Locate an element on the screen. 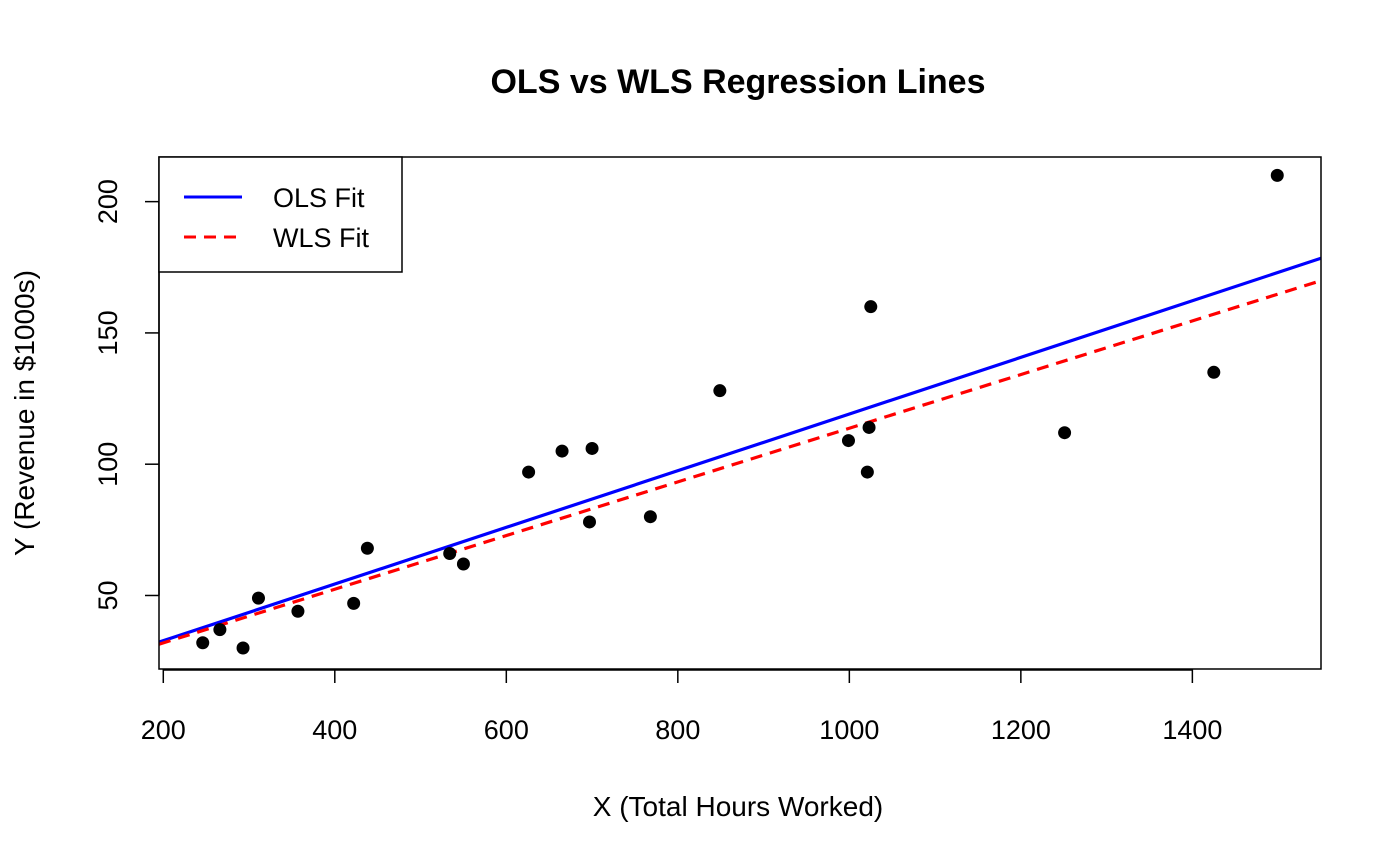  chart-title: OLS vs WLS Regression Lines is located at coordinates (737, 82).